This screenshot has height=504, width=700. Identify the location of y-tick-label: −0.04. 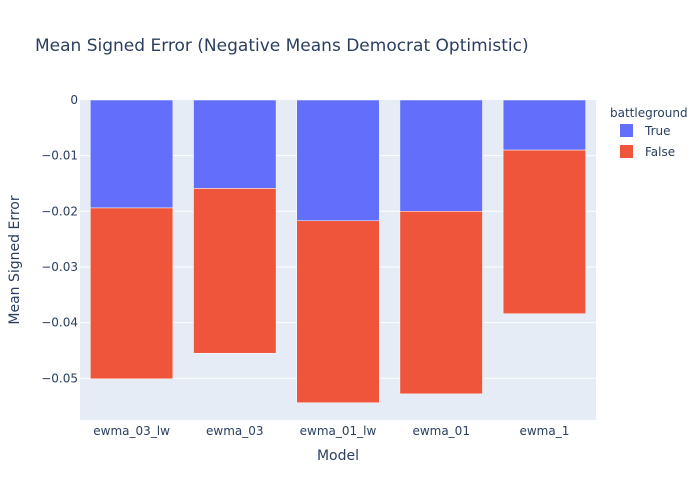
(59, 323).